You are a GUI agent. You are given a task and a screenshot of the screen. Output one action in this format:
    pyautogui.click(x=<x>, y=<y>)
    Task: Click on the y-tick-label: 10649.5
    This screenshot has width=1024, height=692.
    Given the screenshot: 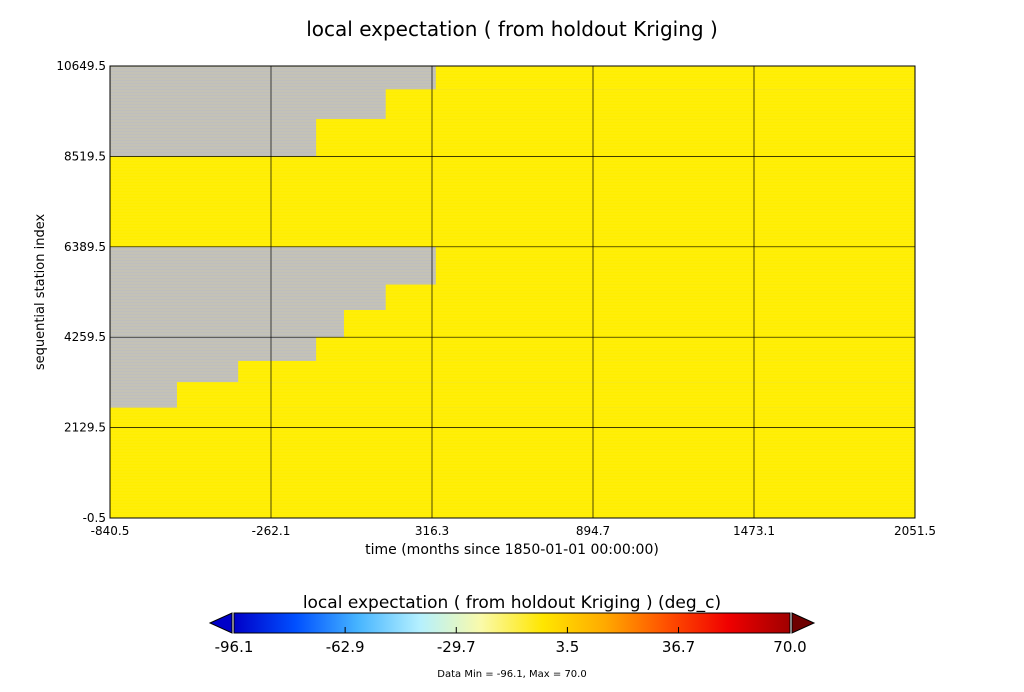 What is the action you would take?
    pyautogui.click(x=81, y=66)
    